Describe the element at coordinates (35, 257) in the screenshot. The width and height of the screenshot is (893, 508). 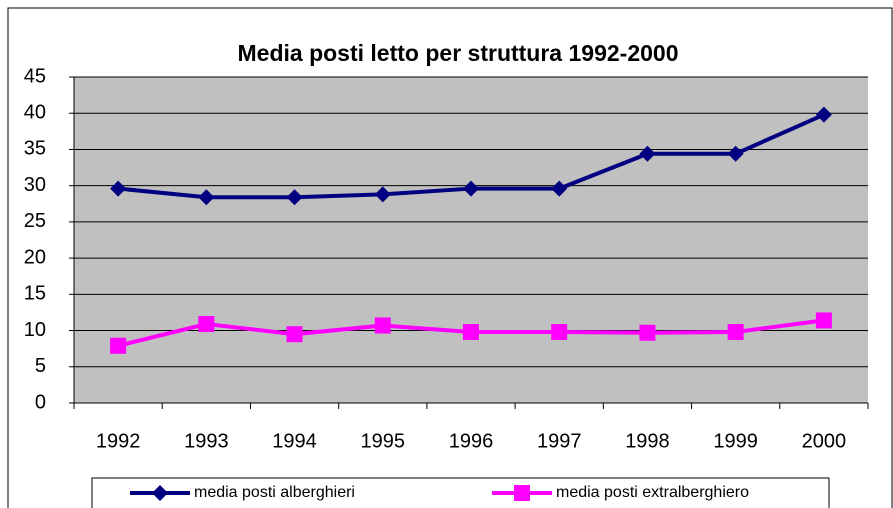
I see `y-tick-label: 20` at that location.